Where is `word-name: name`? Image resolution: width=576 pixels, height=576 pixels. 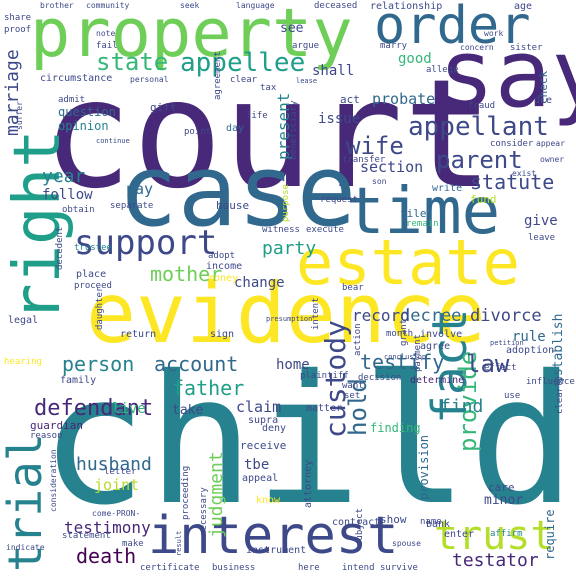 word-name: name is located at coordinates (431, 522).